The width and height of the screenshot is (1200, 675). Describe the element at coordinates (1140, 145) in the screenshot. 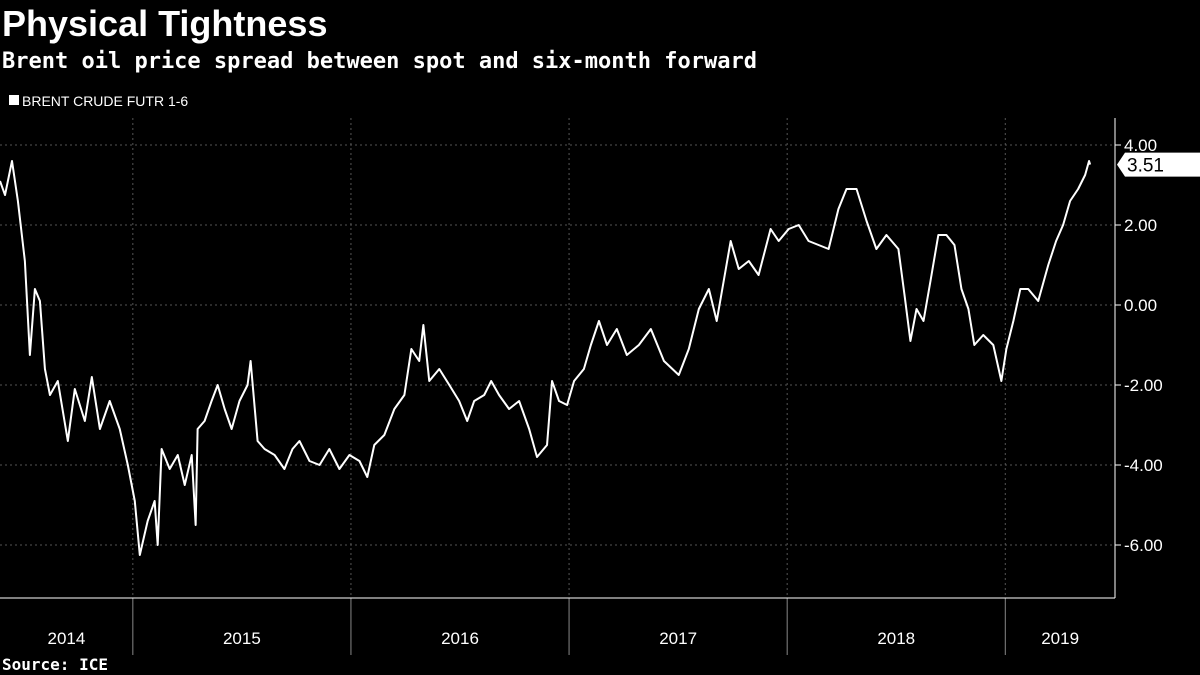

I see `y-tick-label: 4.00` at that location.